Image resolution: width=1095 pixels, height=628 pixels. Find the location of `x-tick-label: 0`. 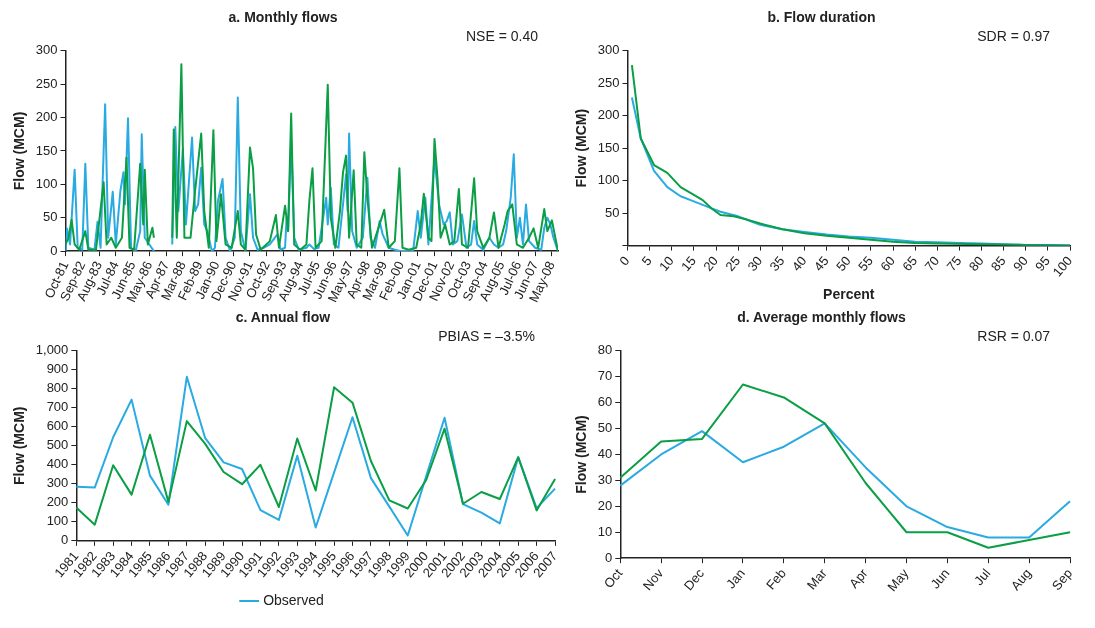

x-tick-label: 0 is located at coordinates (624, 261).